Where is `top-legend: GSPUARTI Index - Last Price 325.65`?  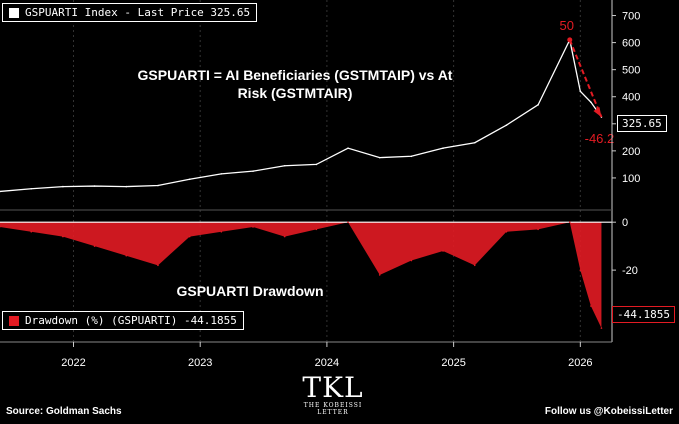 top-legend: GSPUARTI Index - Last Price 325.65 is located at coordinates (130, 12).